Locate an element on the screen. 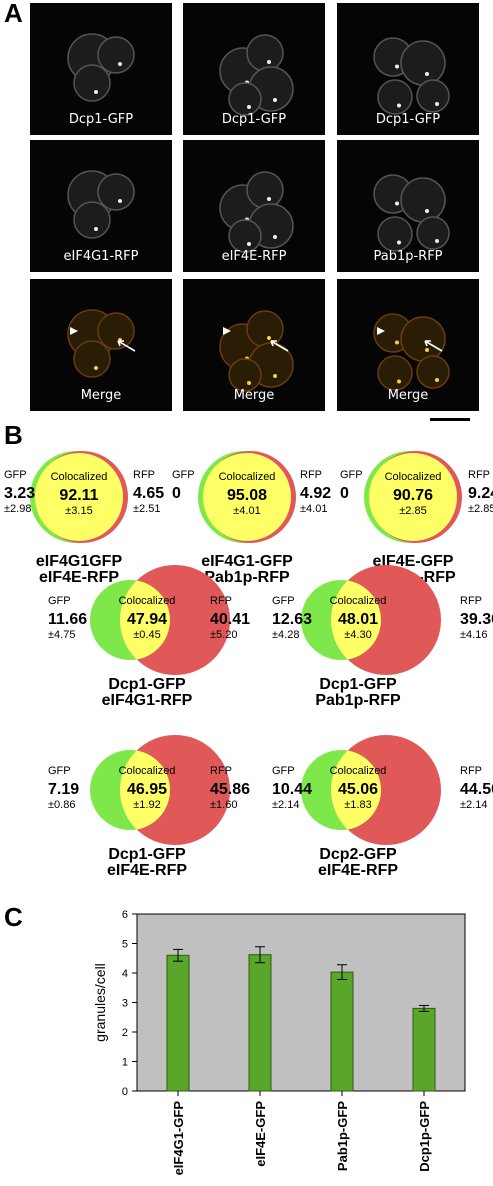 The image size is (493, 1186). venn-gfp-value: 10.44 is located at coordinates (292, 789).